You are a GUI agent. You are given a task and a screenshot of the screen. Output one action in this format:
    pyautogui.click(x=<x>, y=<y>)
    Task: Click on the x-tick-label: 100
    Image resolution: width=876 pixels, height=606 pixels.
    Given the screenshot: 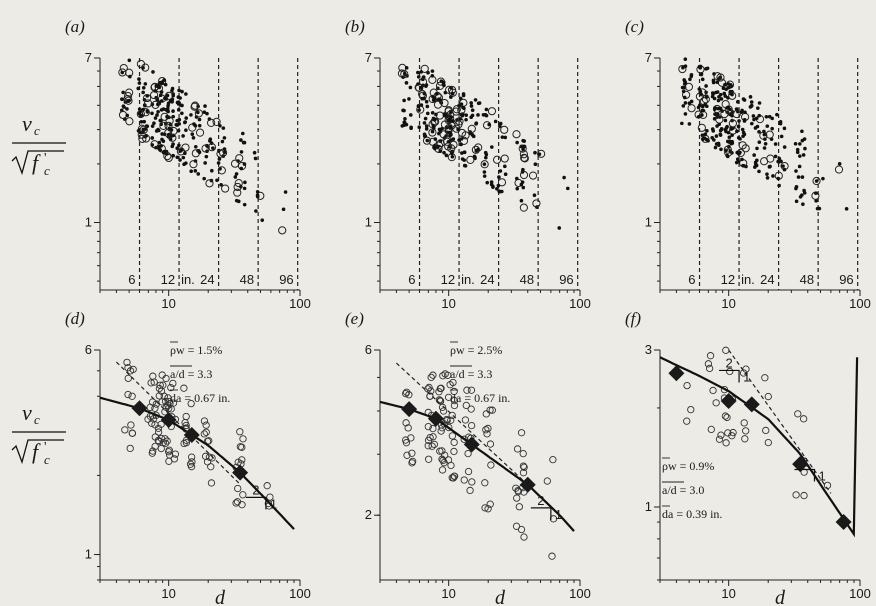 What is the action you would take?
    pyautogui.click(x=860, y=593)
    